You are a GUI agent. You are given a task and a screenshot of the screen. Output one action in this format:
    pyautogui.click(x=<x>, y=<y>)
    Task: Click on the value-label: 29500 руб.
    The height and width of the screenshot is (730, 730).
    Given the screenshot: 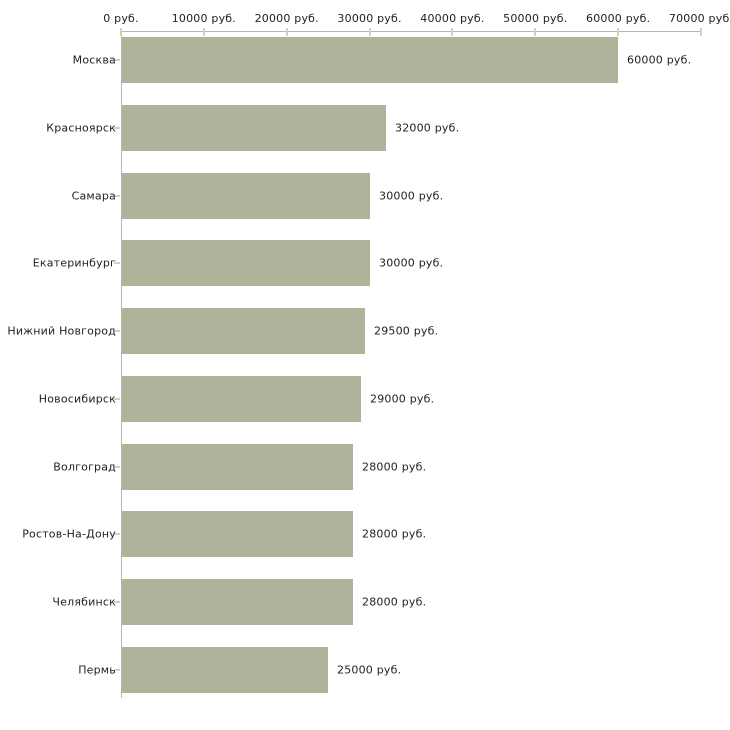 What is the action you would take?
    pyautogui.click(x=406, y=331)
    